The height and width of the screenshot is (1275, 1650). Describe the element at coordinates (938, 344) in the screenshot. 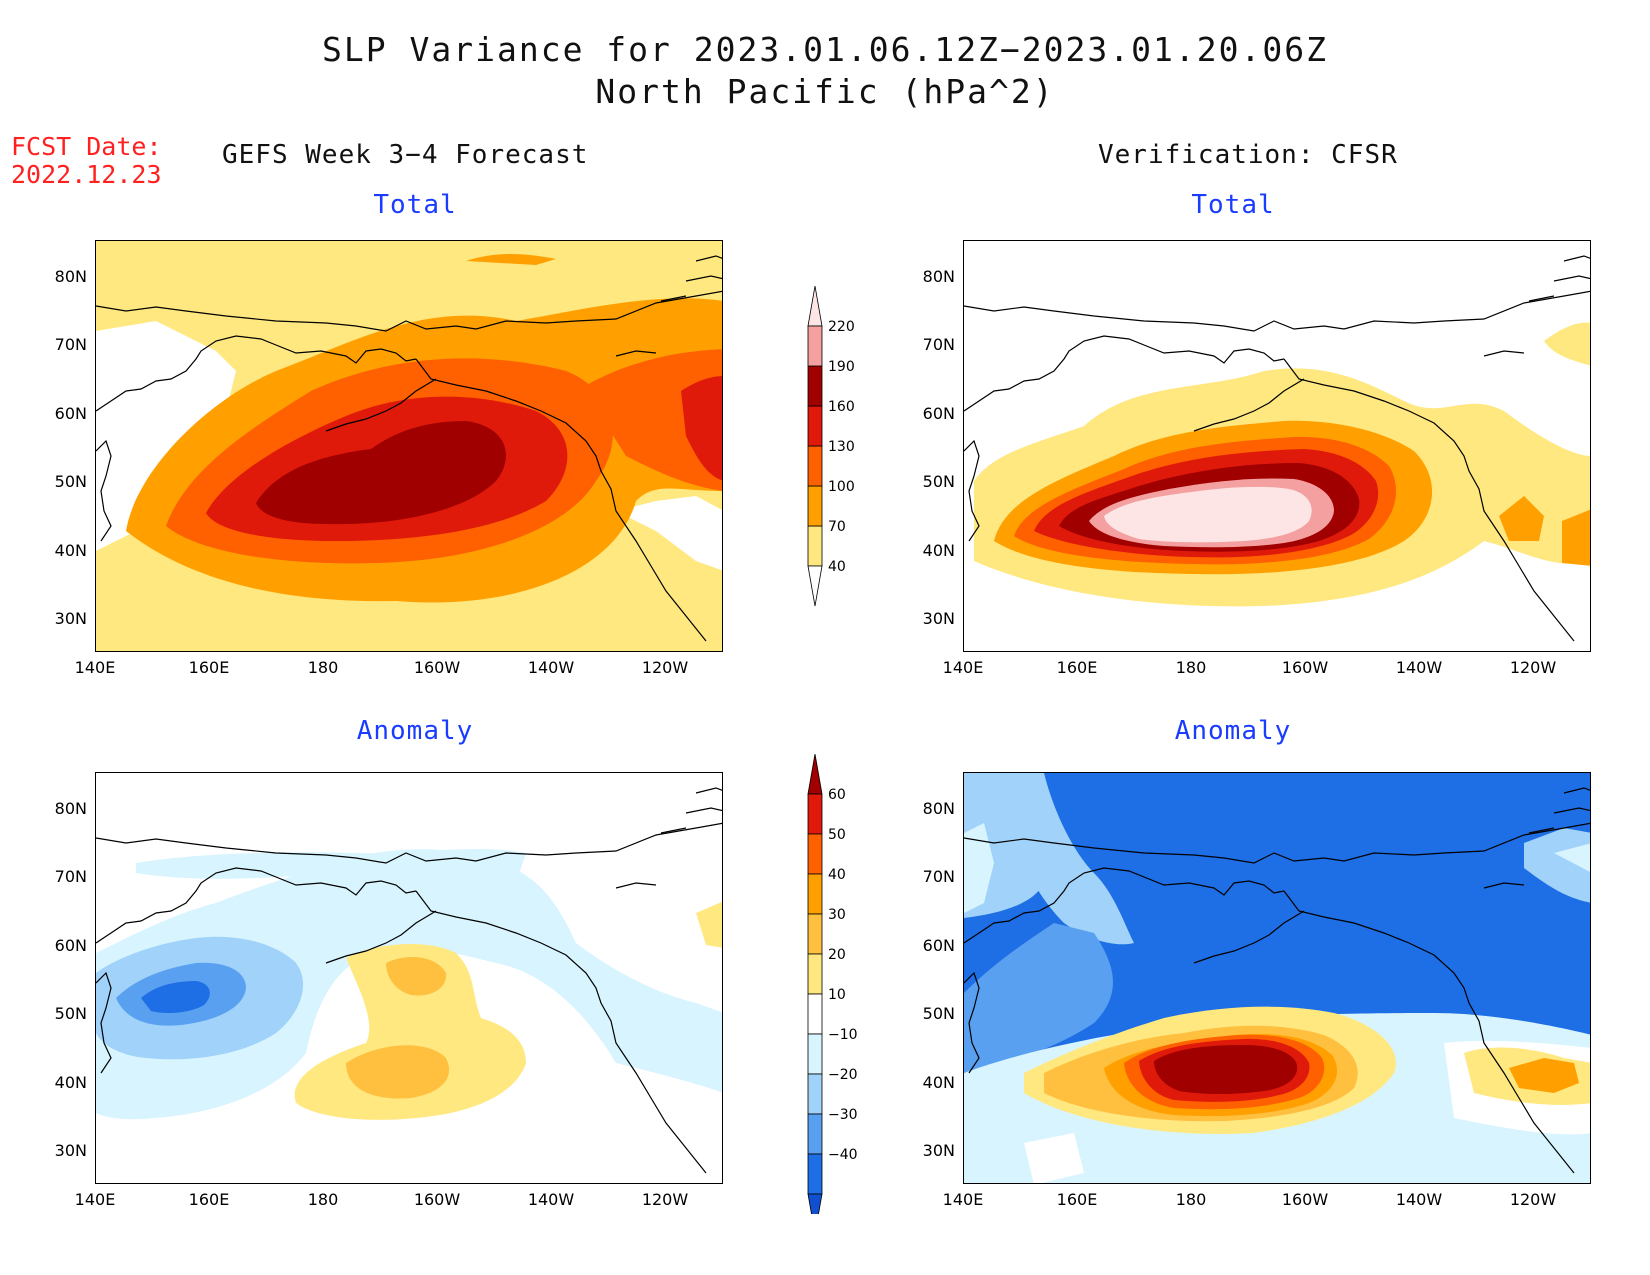

I see `lat-label-tr: 70N` at that location.